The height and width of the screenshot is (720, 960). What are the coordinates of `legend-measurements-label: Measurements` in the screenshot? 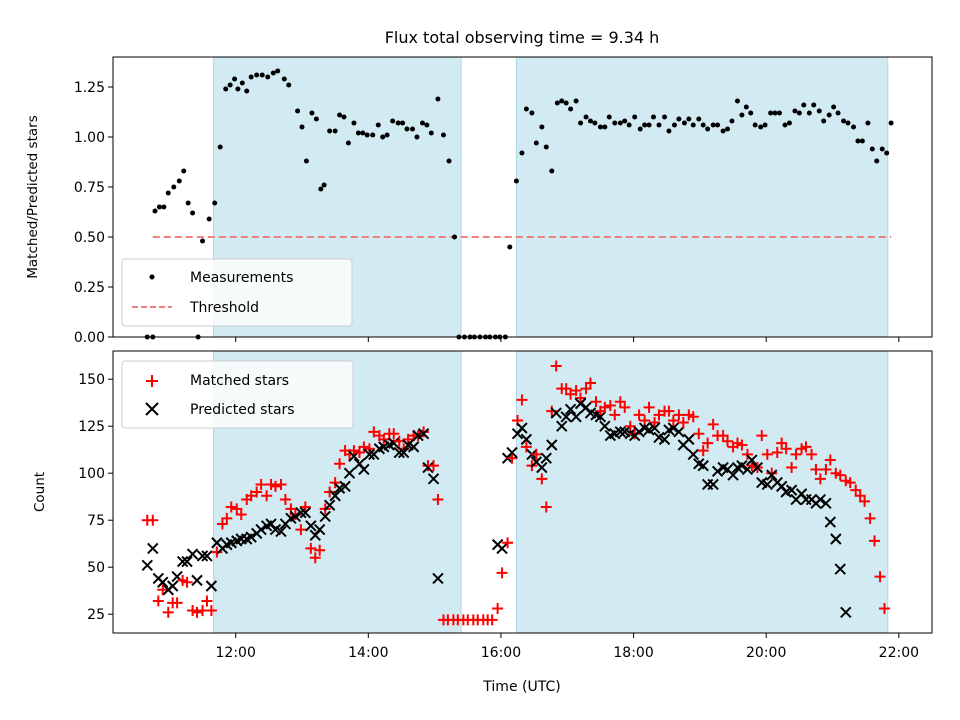 It's located at (241, 278).